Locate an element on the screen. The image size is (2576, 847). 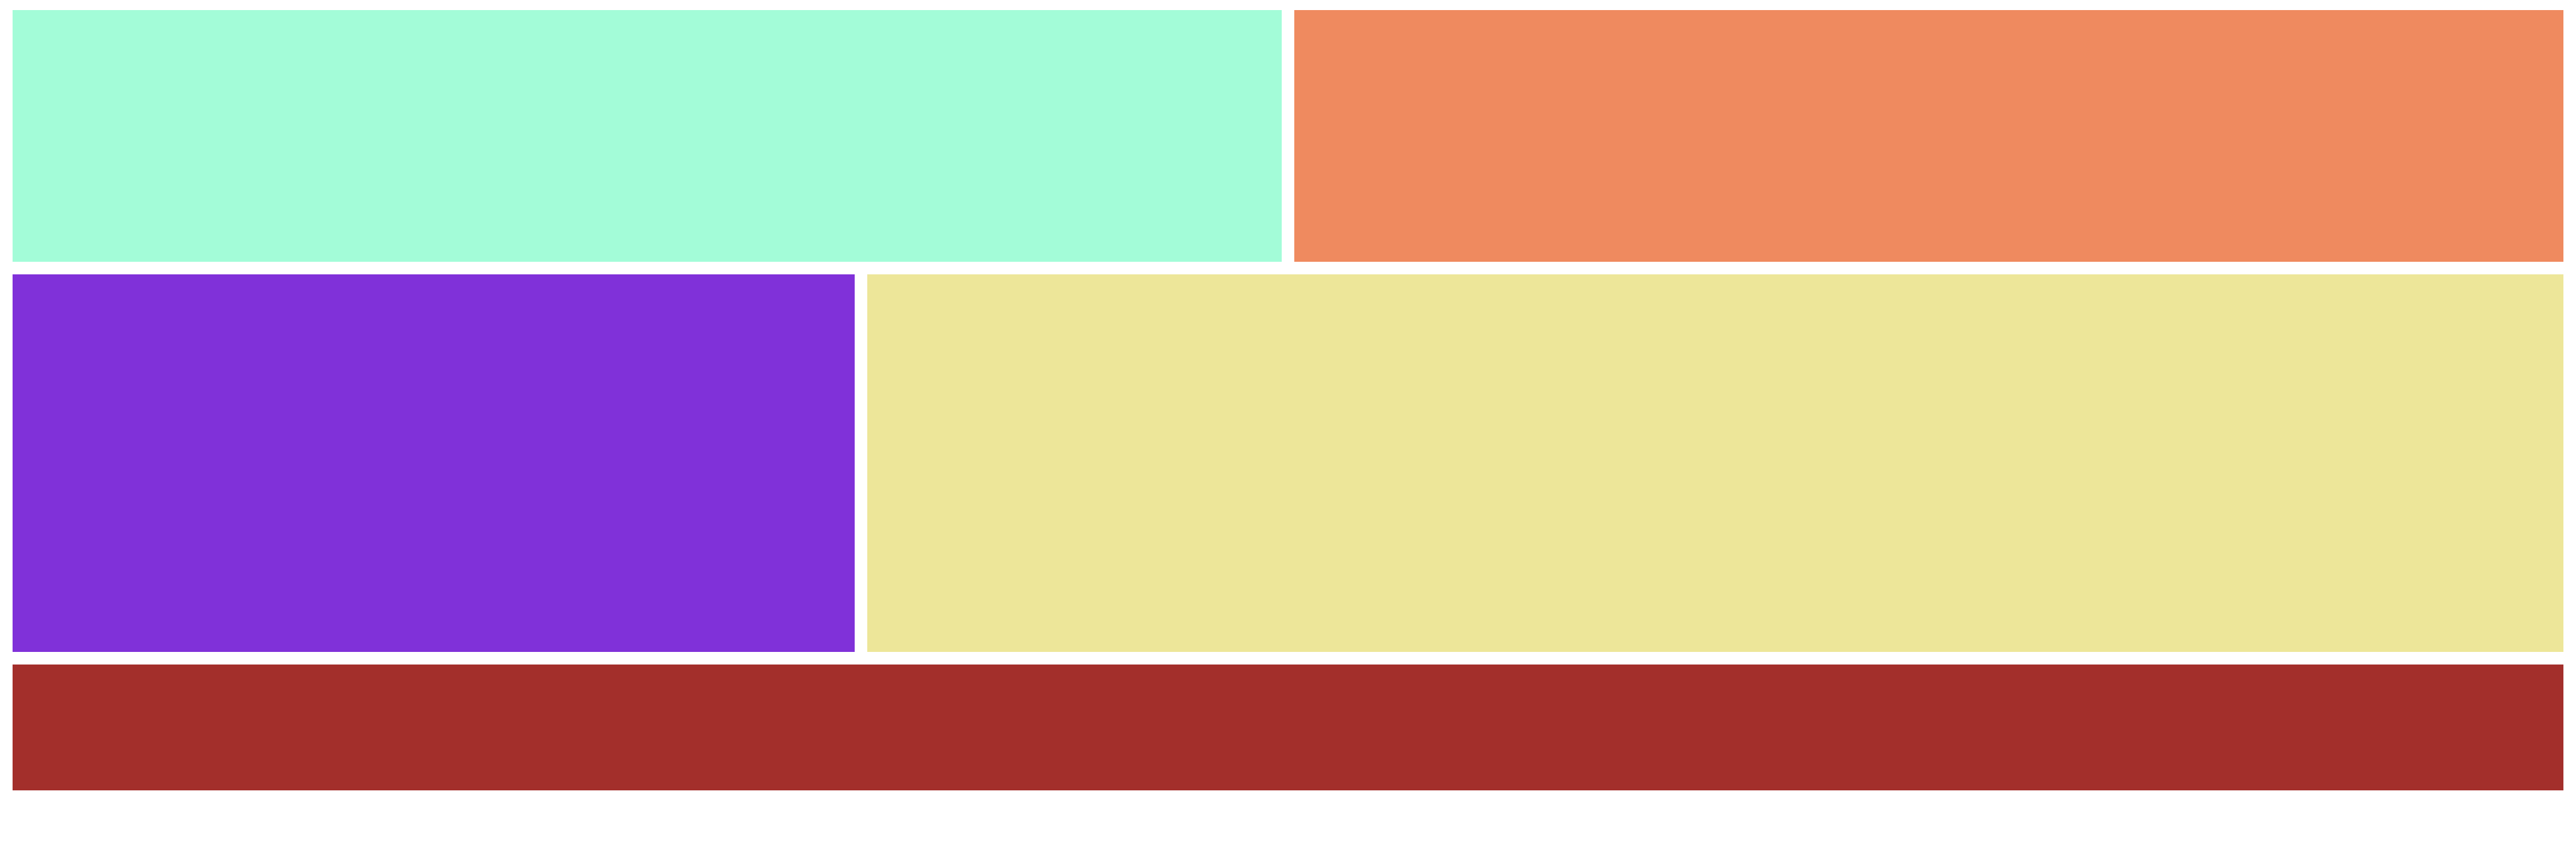
salmon-block is located at coordinates (1928, 136).